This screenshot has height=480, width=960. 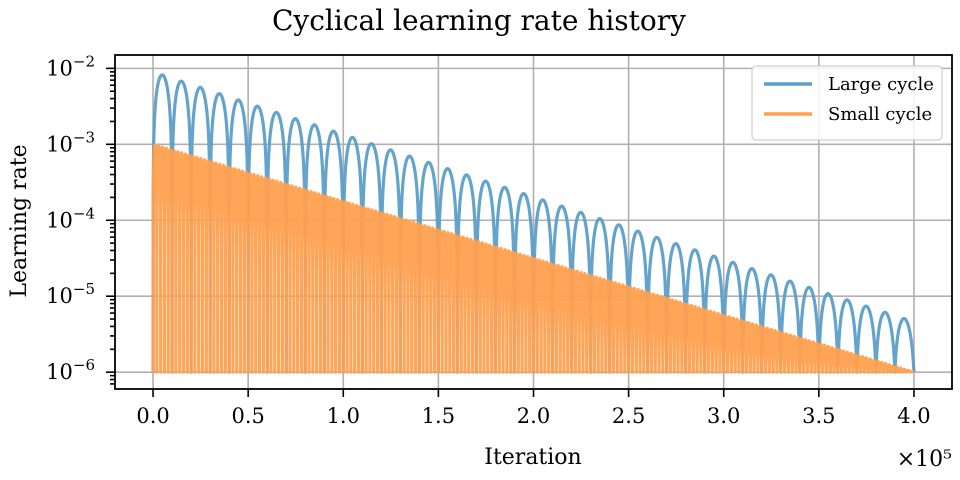 What do you see at coordinates (924, 459) in the screenshot?
I see `x-axis-multiplier: ×10⁵` at bounding box center [924, 459].